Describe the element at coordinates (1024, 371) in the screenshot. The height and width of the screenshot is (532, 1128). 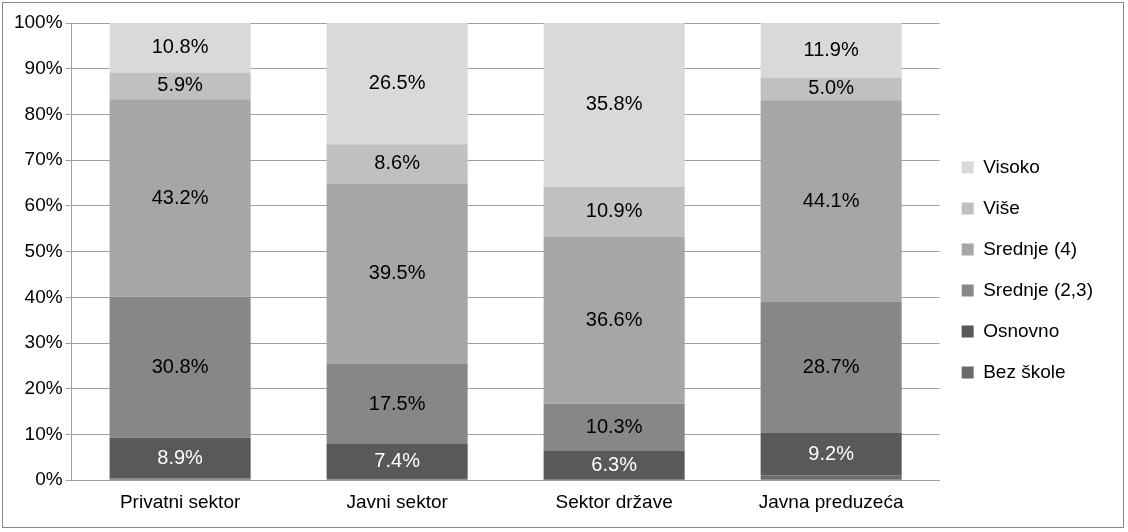
I see `legend-label: Bez škole` at that location.